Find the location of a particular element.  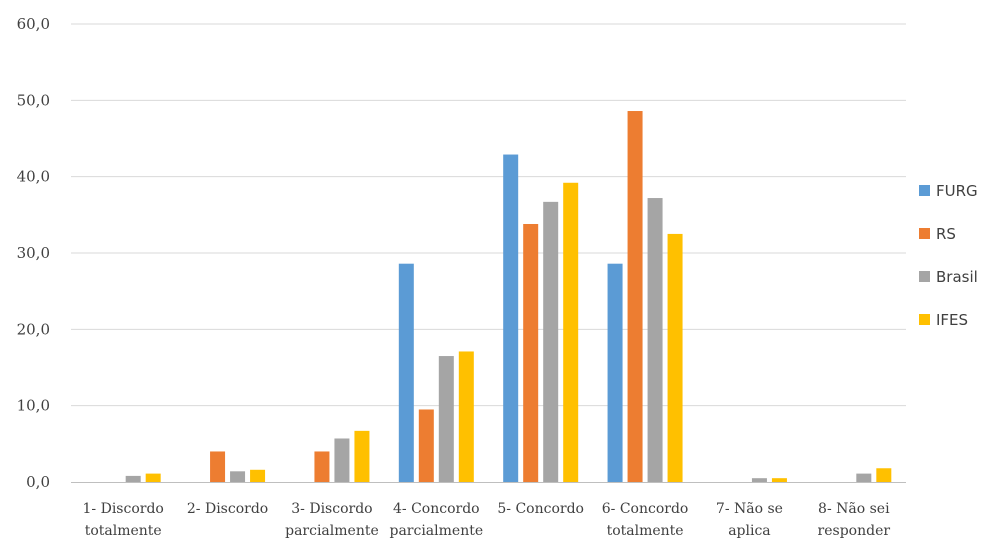

x-category-label-line: 5- Concordo is located at coordinates (540, 509).